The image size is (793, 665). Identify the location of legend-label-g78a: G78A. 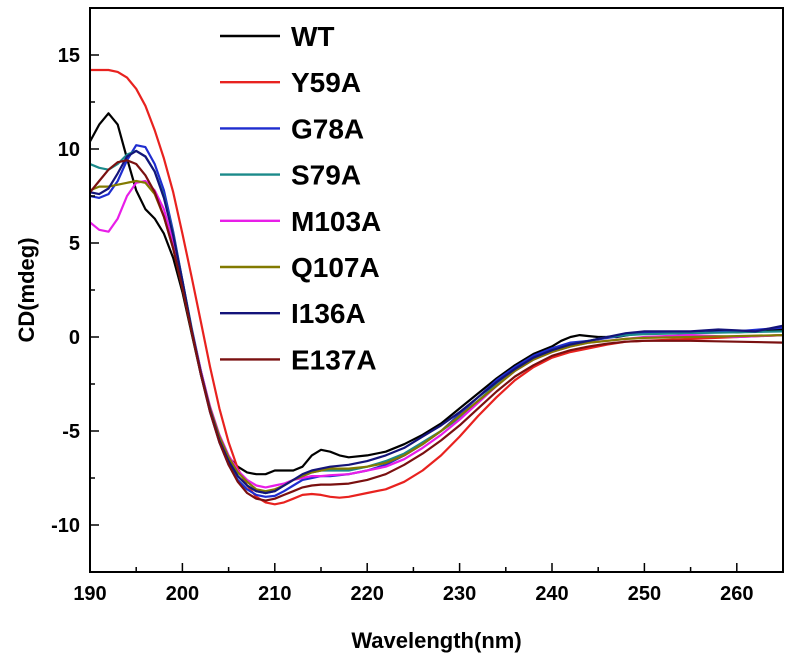
(327, 128).